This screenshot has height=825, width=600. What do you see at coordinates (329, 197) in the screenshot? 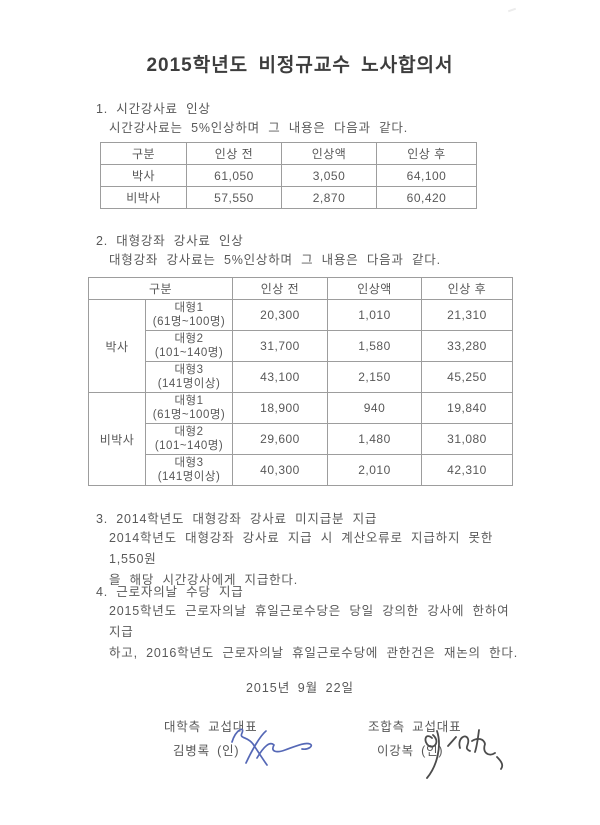
I see `cell-amount: 2,870` at bounding box center [329, 197].